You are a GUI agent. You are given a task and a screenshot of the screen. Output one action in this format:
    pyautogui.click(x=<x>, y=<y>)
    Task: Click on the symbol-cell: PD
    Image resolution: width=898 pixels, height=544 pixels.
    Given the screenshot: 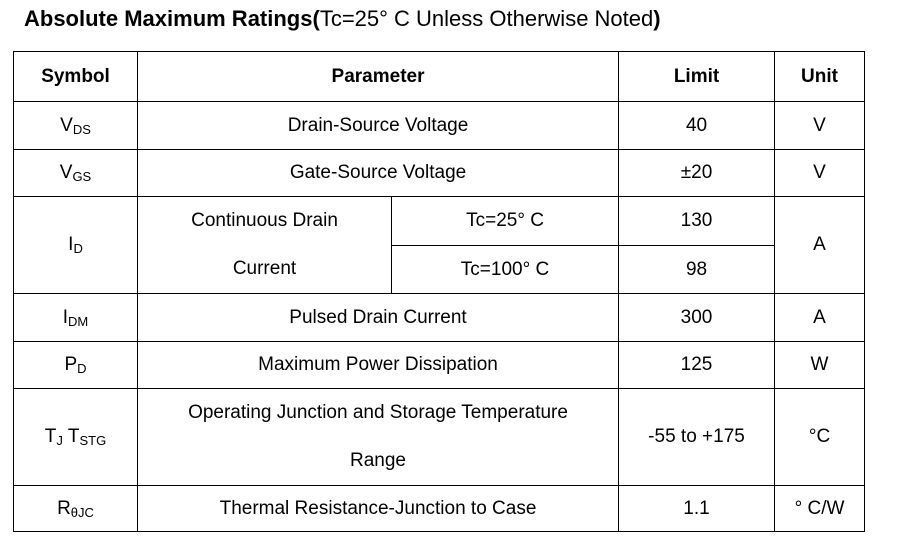 What is the action you would take?
    pyautogui.click(x=75, y=365)
    